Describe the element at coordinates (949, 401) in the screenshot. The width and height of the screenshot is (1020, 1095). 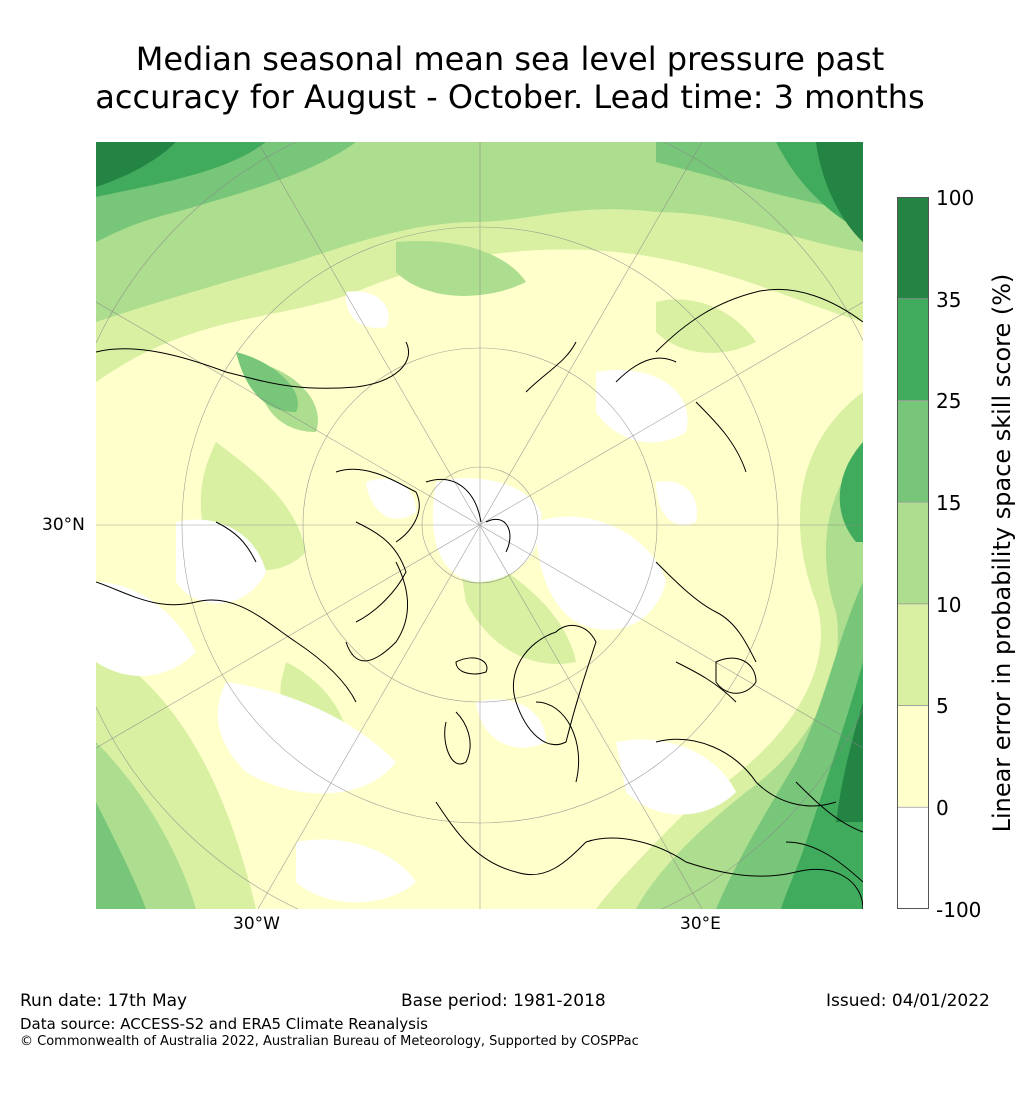
I see `colorbar-tick-25: 25` at that location.